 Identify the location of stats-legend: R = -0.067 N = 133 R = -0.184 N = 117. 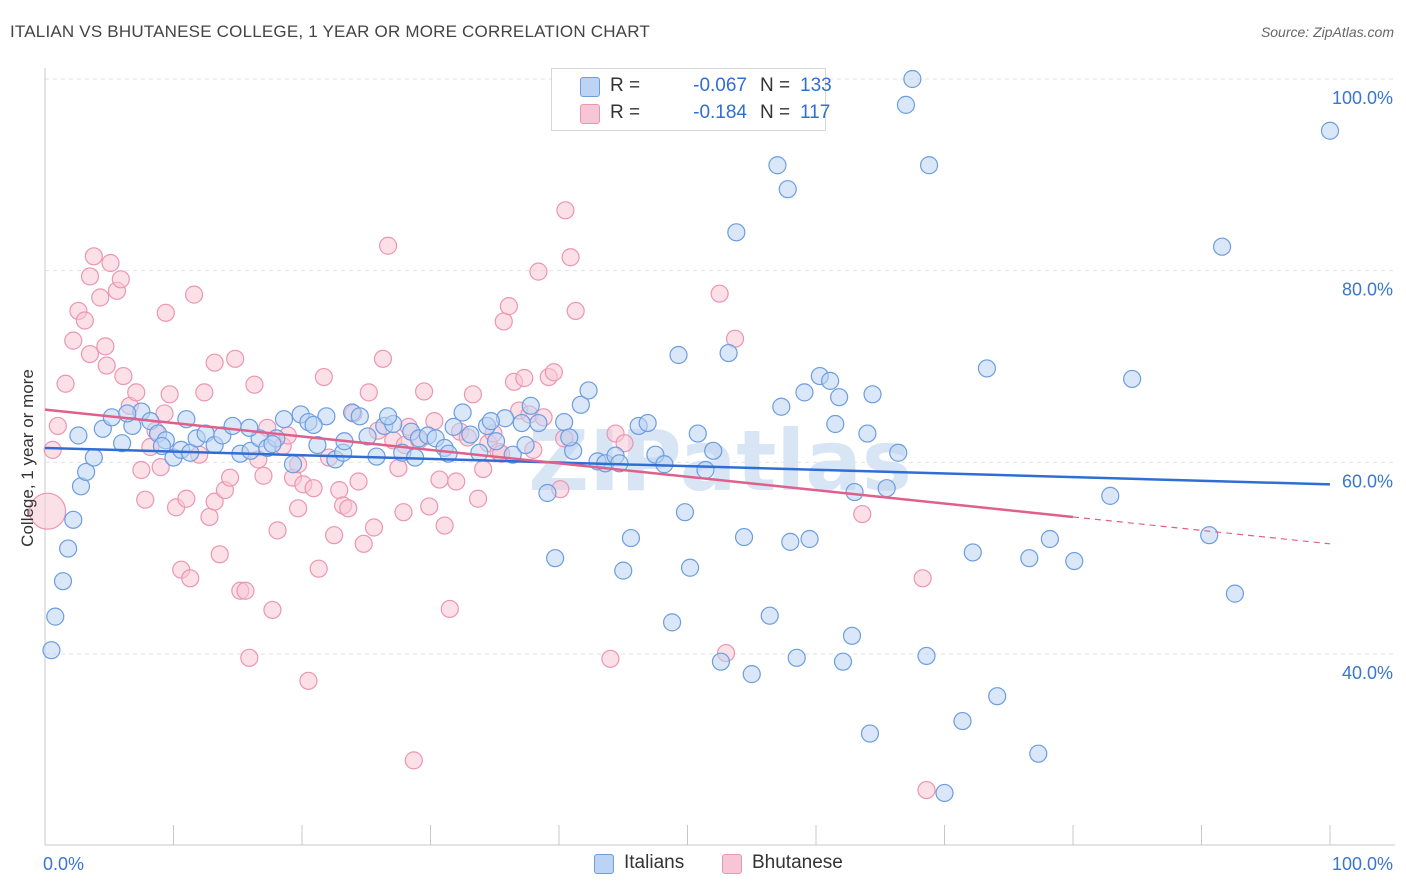
(691, 99).